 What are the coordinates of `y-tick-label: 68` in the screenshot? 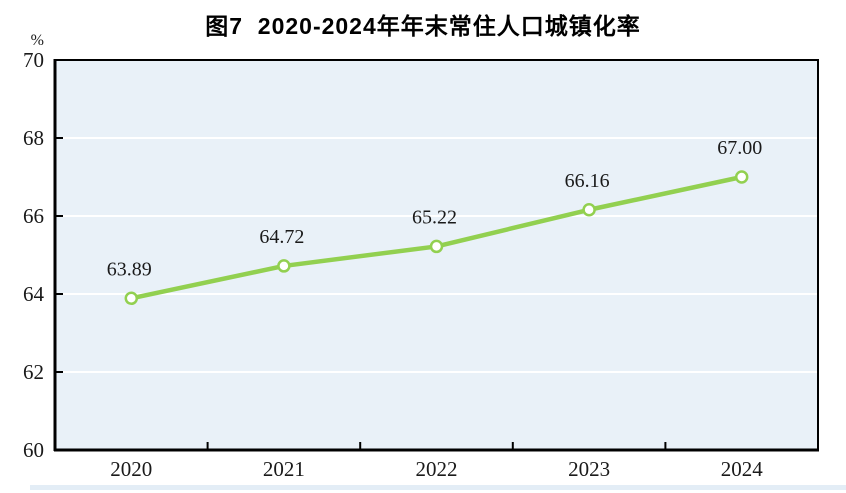 It's located at (33, 138).